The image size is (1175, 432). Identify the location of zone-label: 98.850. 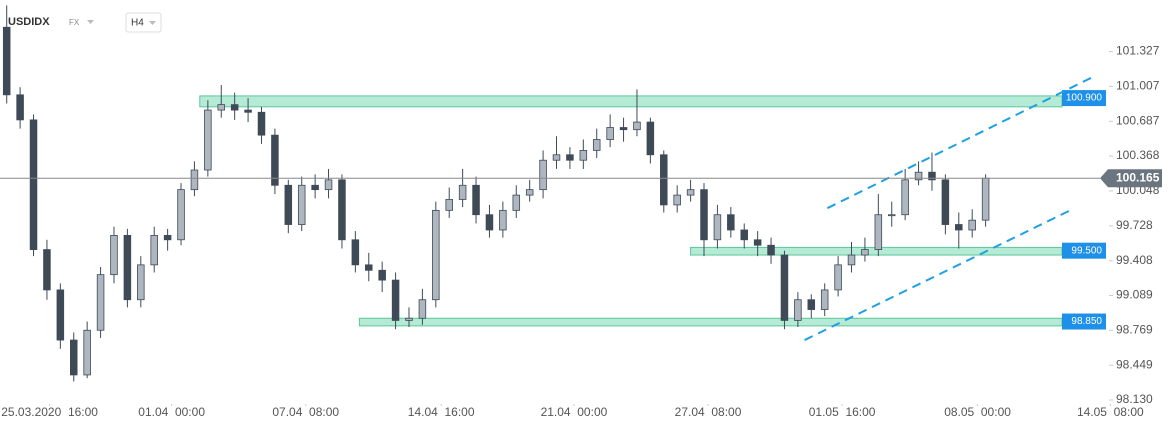
(1086, 321).